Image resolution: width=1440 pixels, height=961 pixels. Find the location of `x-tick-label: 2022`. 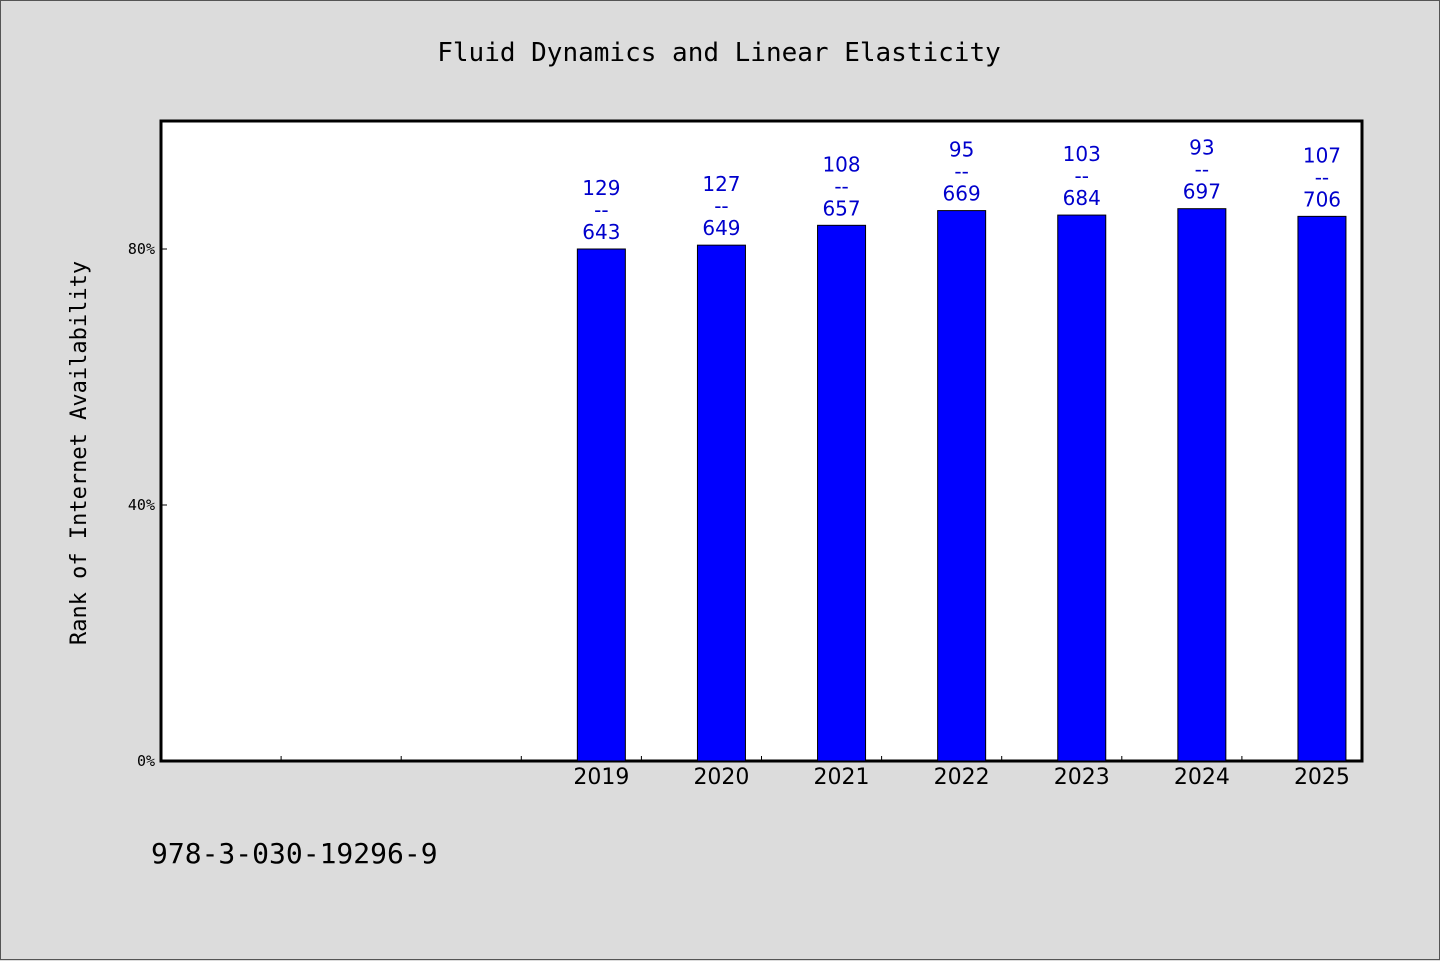

x-tick-label: 2022 is located at coordinates (962, 777).